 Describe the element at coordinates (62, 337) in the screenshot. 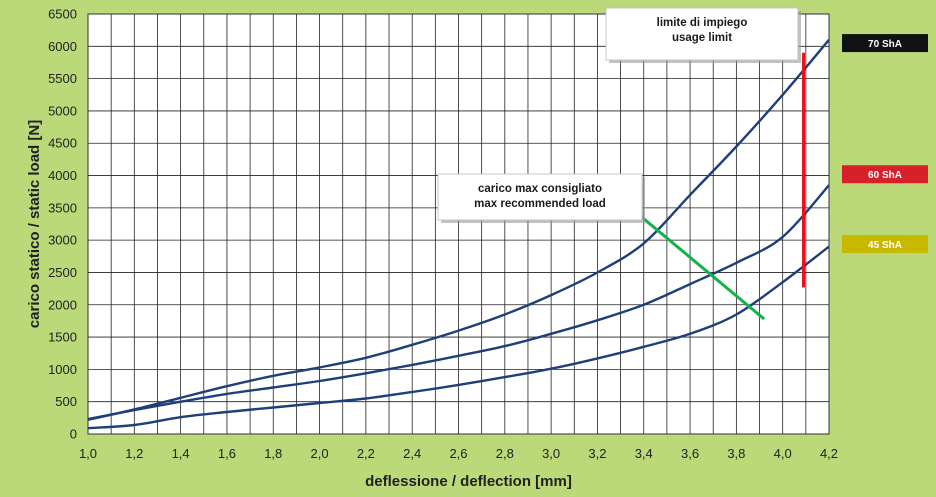

I see `y-tick-label: 1500` at that location.